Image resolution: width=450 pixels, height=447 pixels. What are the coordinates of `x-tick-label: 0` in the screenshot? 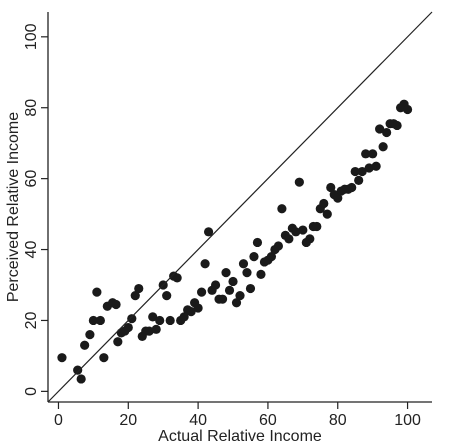 It's located at (58, 420).